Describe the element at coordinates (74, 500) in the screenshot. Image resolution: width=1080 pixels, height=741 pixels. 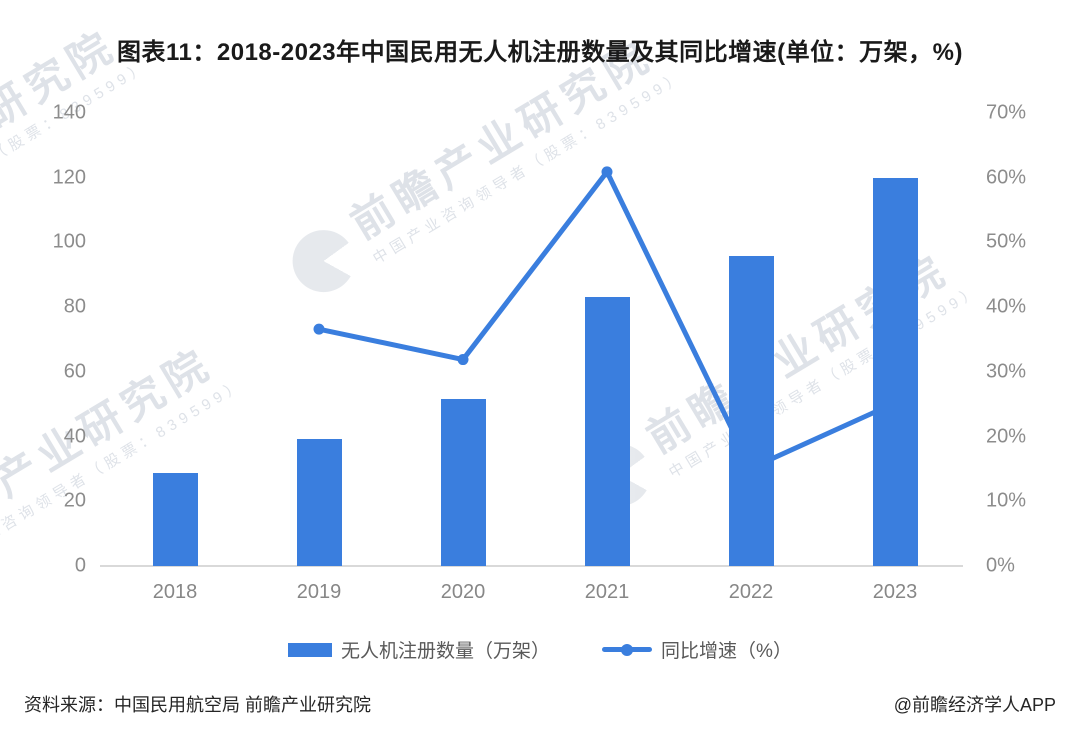
I see `y-tick-left-20: 20` at that location.